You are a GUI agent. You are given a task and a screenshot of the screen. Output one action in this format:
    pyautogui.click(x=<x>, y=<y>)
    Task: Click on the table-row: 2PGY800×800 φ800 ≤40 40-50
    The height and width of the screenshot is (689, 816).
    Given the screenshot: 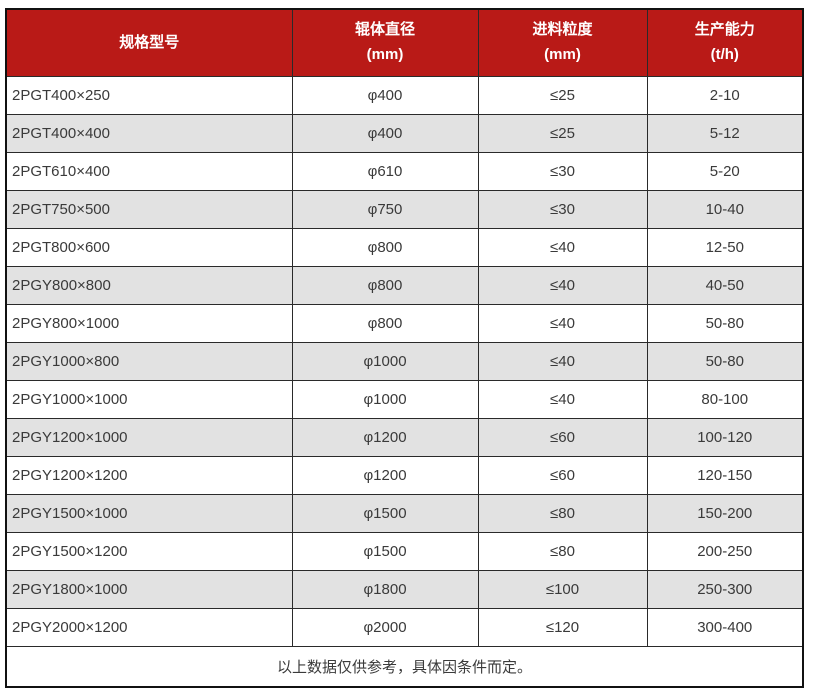 What is the action you would take?
    pyautogui.click(x=404, y=285)
    